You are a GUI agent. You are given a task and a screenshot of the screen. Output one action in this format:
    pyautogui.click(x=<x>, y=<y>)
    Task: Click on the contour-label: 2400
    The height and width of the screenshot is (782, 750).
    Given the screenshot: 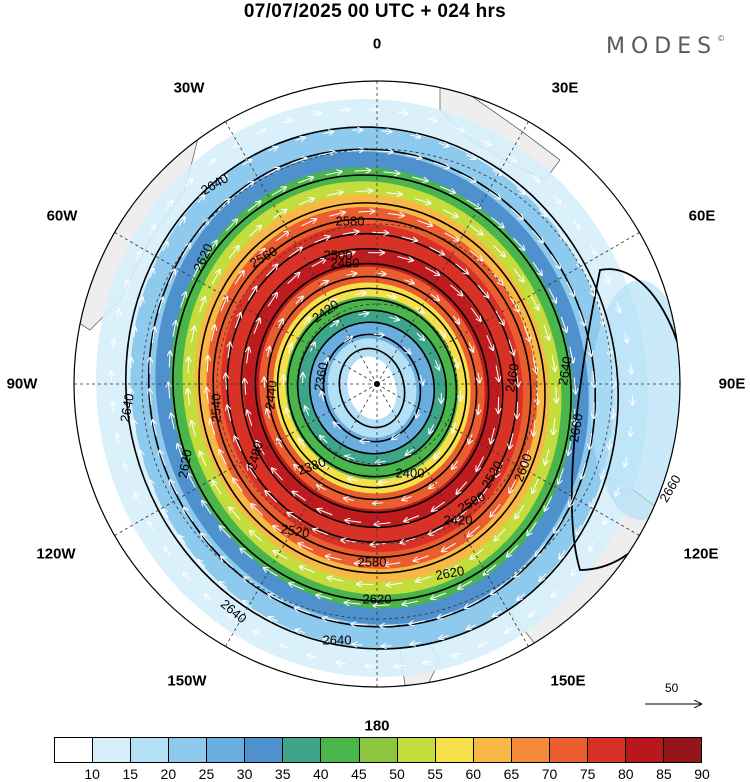 What is the action you would take?
    pyautogui.click(x=410, y=472)
    